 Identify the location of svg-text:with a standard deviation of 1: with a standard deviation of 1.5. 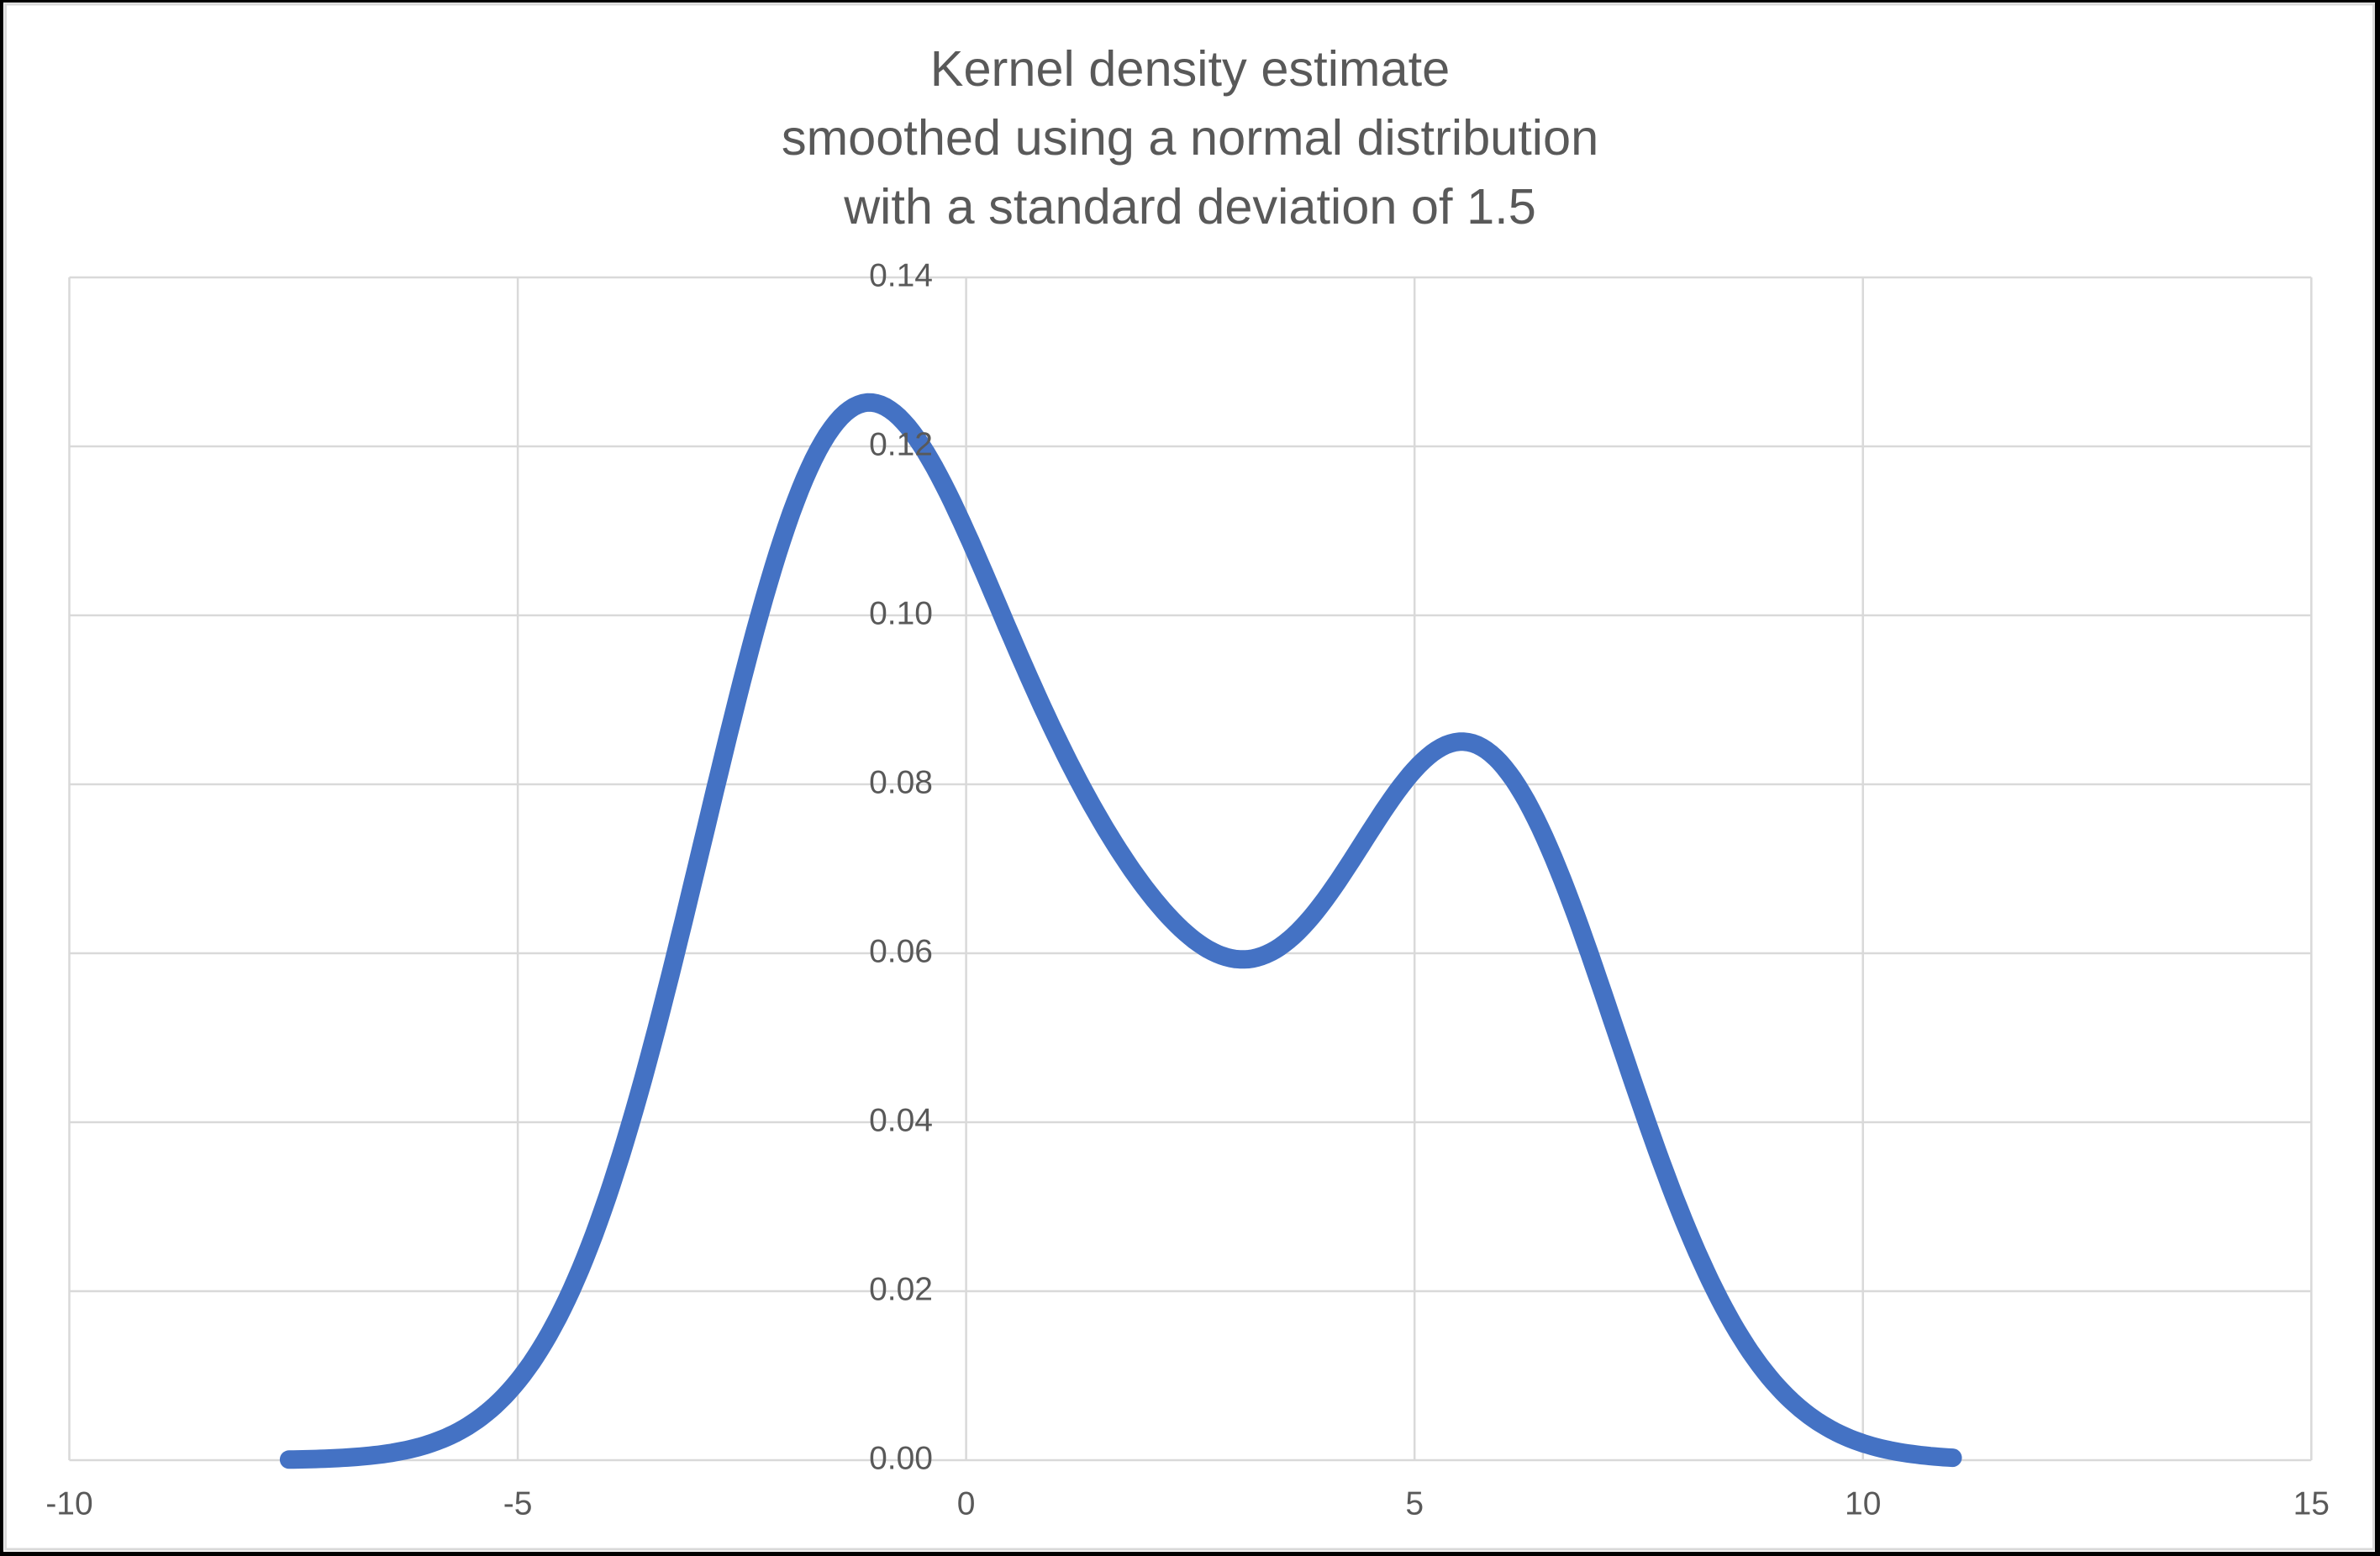
(1189, 206).